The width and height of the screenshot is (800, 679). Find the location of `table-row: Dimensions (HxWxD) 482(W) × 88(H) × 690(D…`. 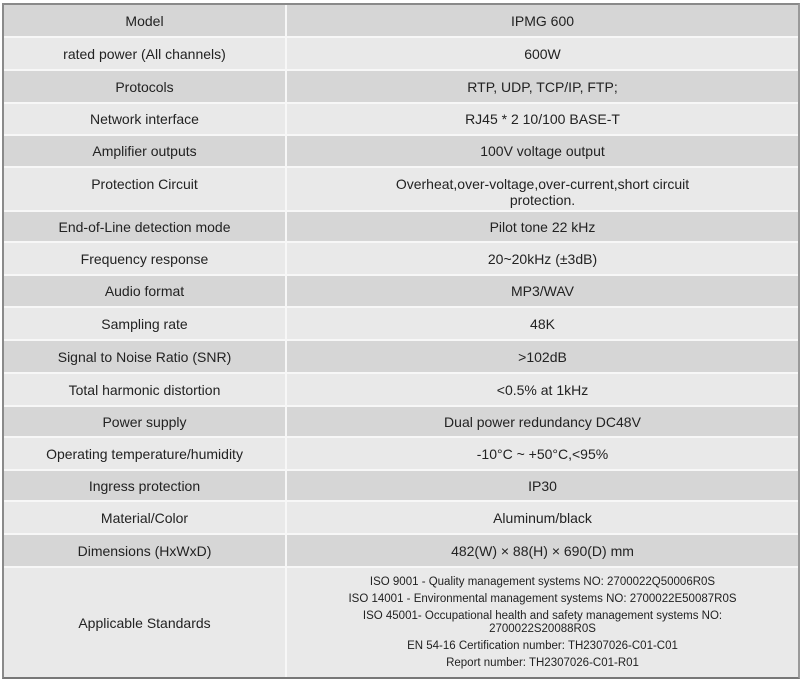

table-row: Dimensions (HxWxD) 482(W) × 88(H) × 690(D… is located at coordinates (401, 551).